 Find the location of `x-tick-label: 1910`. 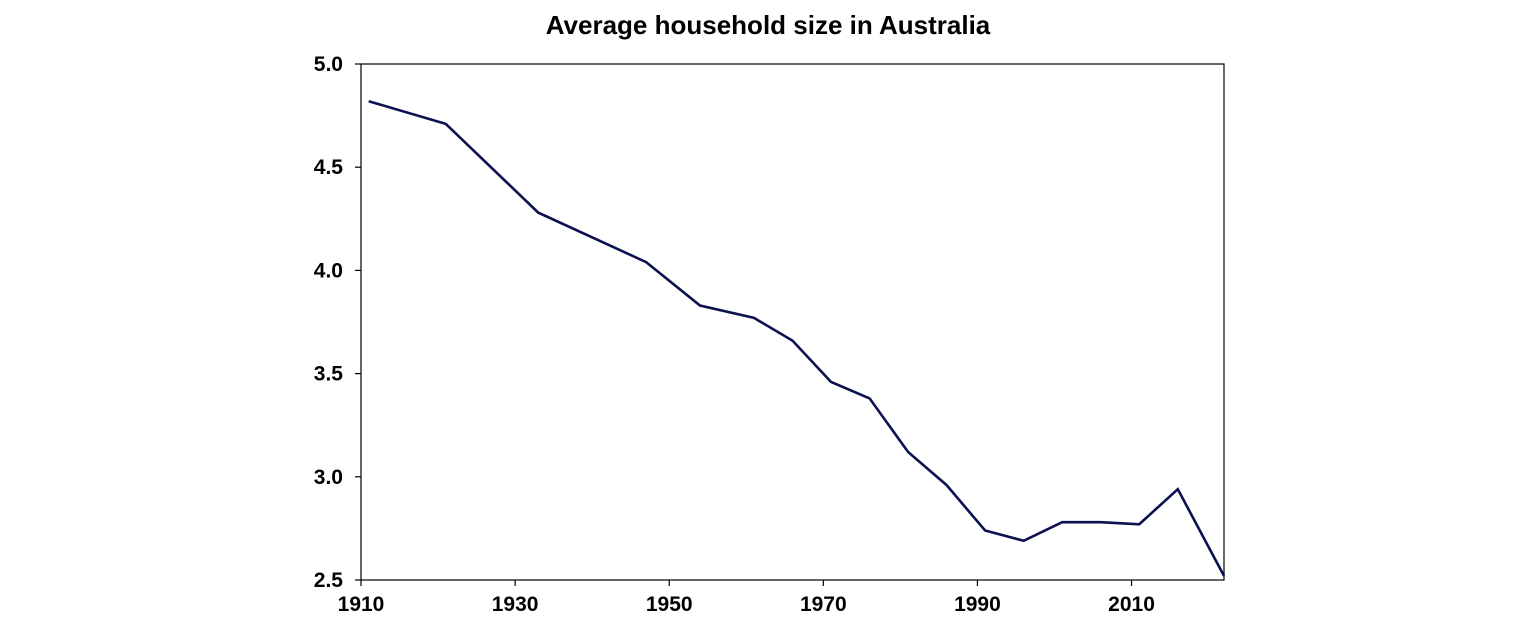

x-tick-label: 1910 is located at coordinates (361, 604).